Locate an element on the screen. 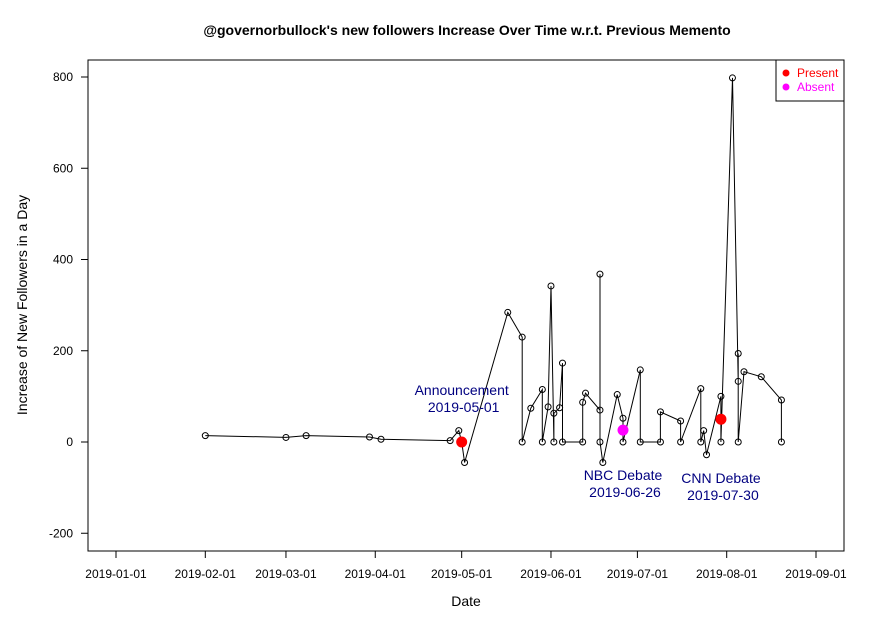  event-date-label: 2019-06-26 is located at coordinates (625, 492).